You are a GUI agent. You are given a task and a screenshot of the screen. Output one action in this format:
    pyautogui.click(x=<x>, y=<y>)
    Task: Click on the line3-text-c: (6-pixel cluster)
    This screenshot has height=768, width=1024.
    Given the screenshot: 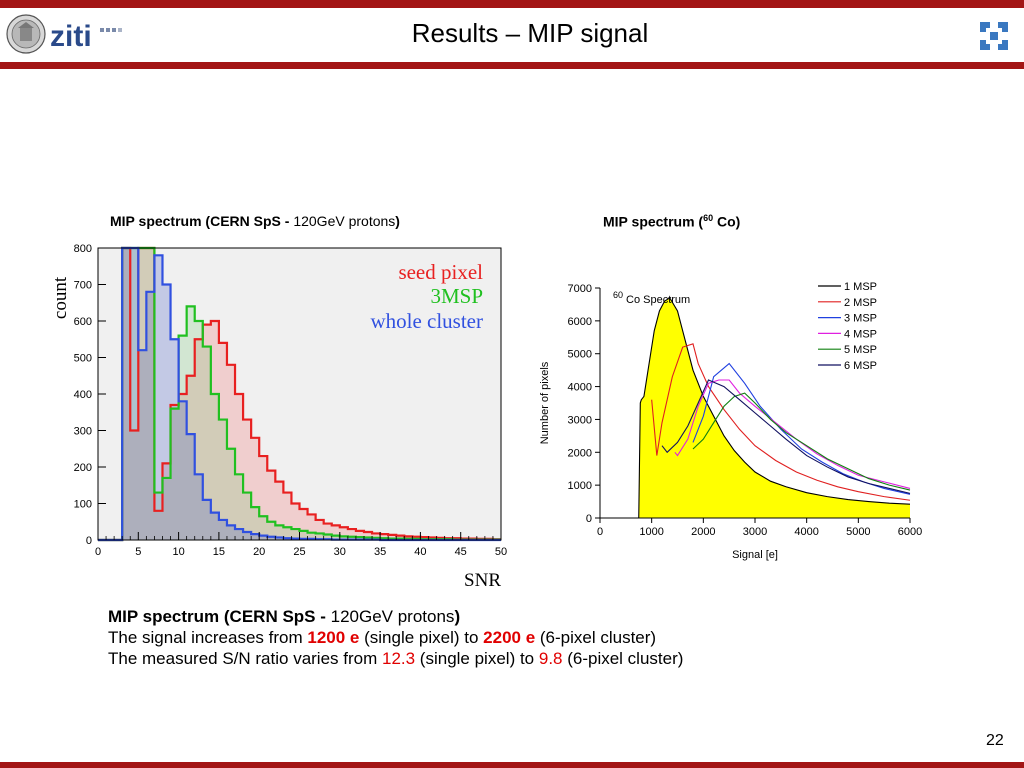 What is the action you would take?
    pyautogui.click(x=623, y=658)
    